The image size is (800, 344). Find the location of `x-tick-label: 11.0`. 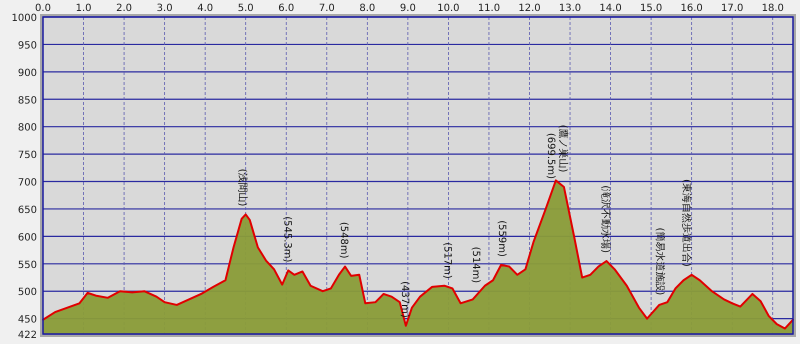

x-tick-label: 11.0 is located at coordinates (489, 8).